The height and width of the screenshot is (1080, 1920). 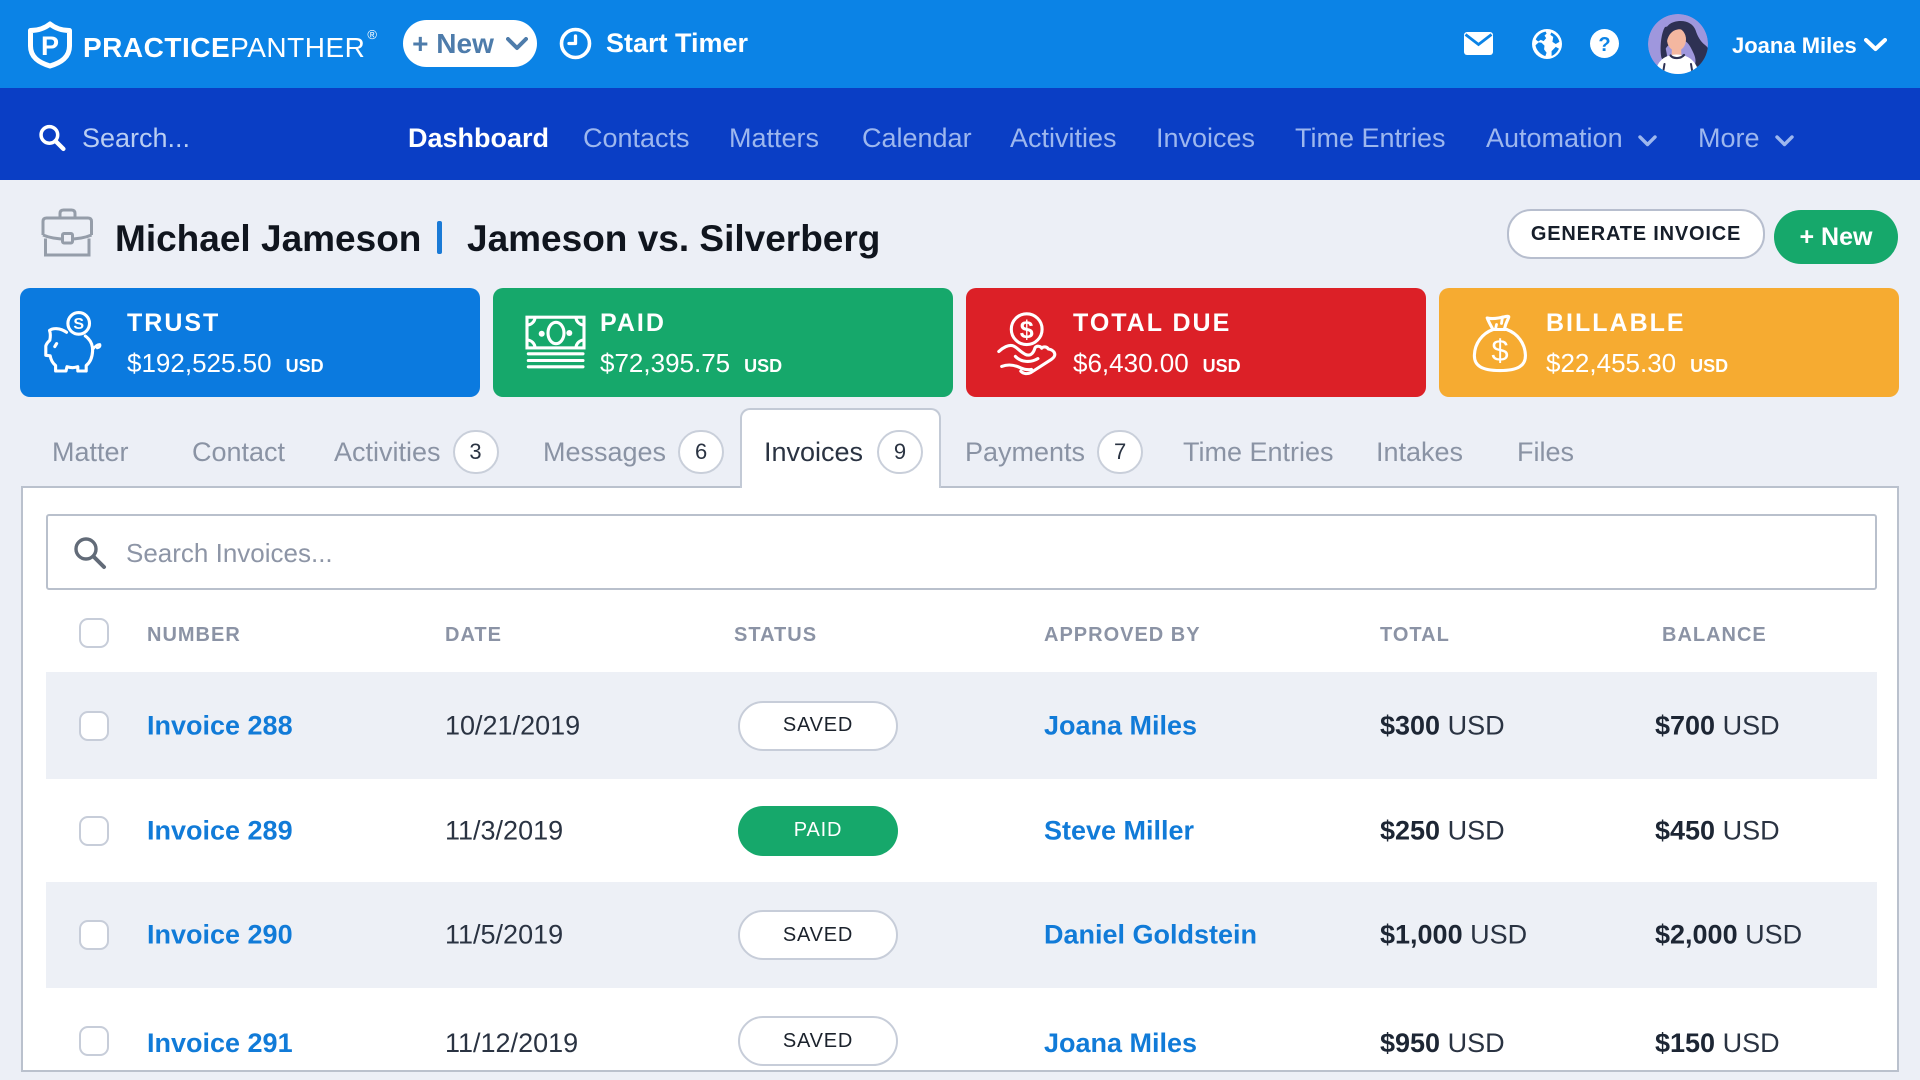 What do you see at coordinates (50, 46) in the screenshot?
I see `svg-text: P` at bounding box center [50, 46].